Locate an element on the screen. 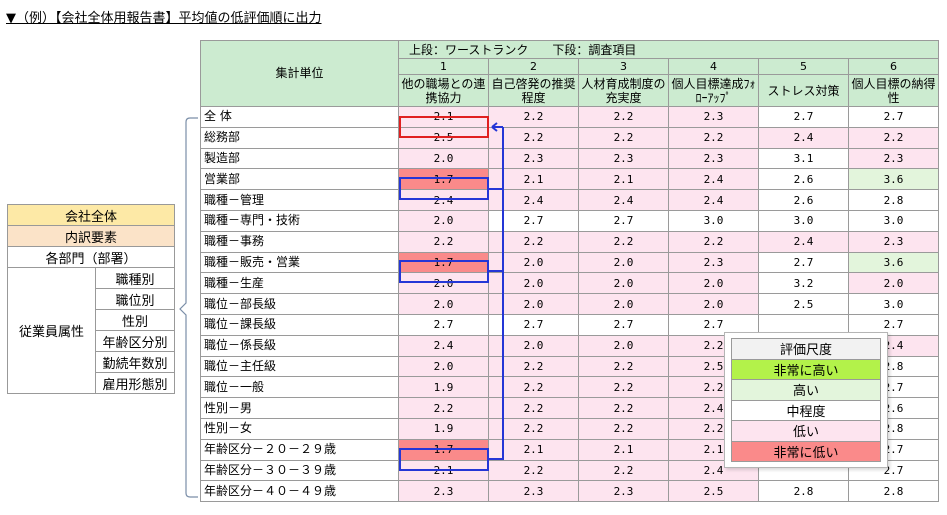 This screenshot has height=515, width=947. table-row: 職種－専門・技術 2.0 2.7 2.7 3.0 3.0 3.0 is located at coordinates (569, 220).